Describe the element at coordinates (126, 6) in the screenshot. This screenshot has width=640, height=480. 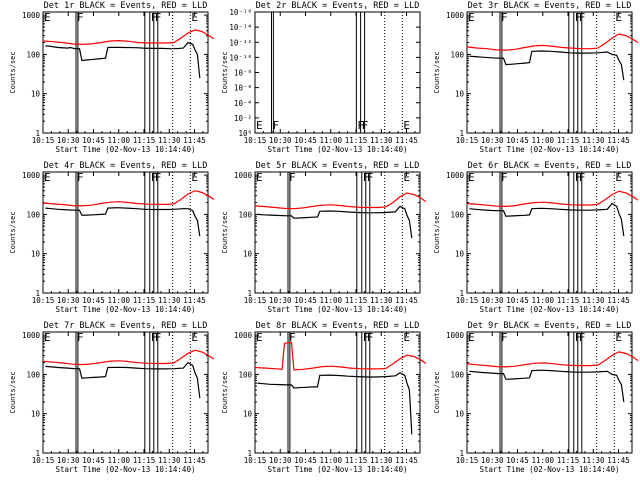
I see `panel-title: Det 1r BLACK = Events, RED = LLD` at that location.